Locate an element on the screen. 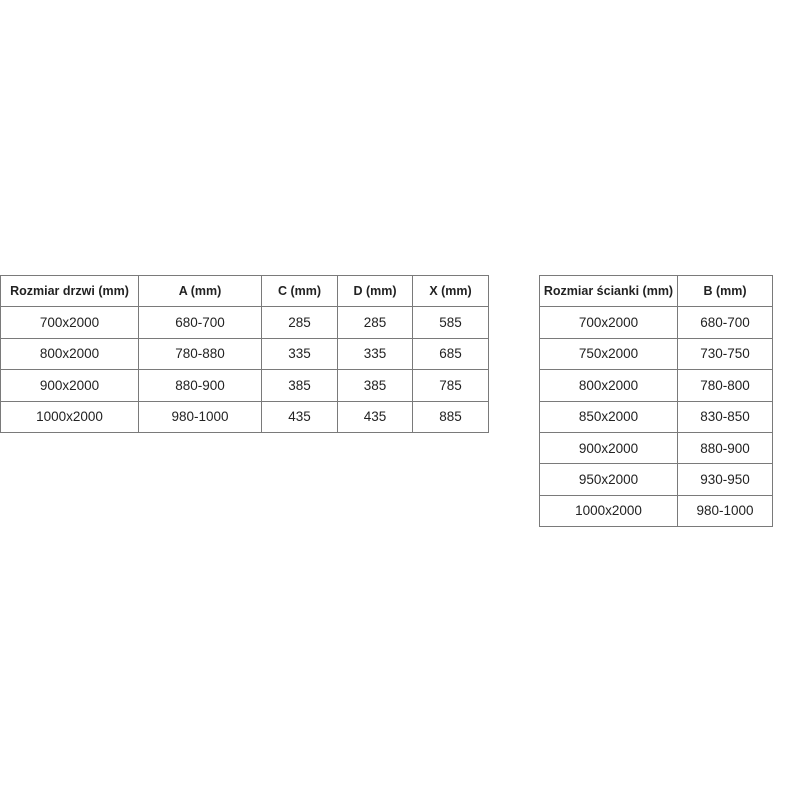 The height and width of the screenshot is (800, 800). table-cell: 685 is located at coordinates (450, 354).